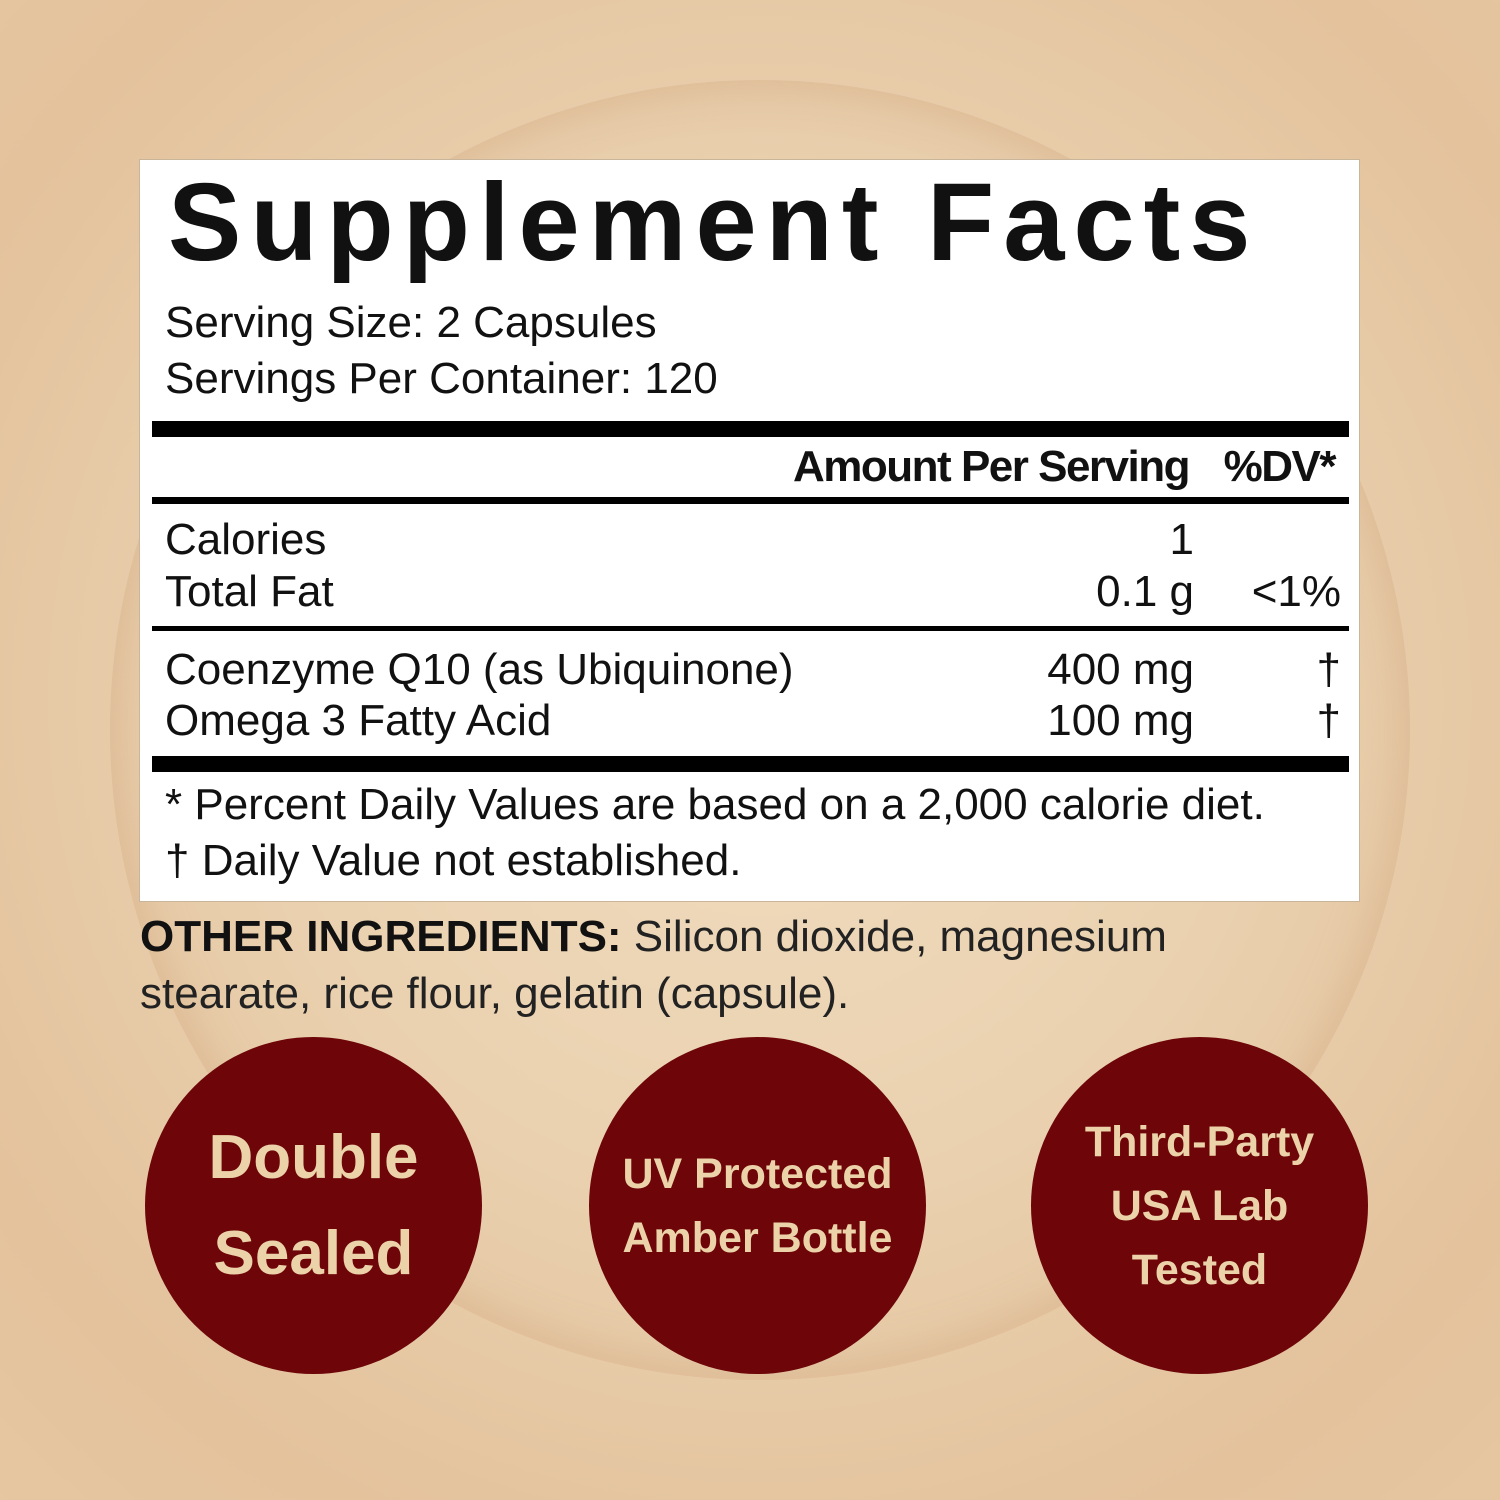 The width and height of the screenshot is (1500, 1500). Describe the element at coordinates (1296, 591) in the screenshot. I see `row-dv: <1%` at that location.